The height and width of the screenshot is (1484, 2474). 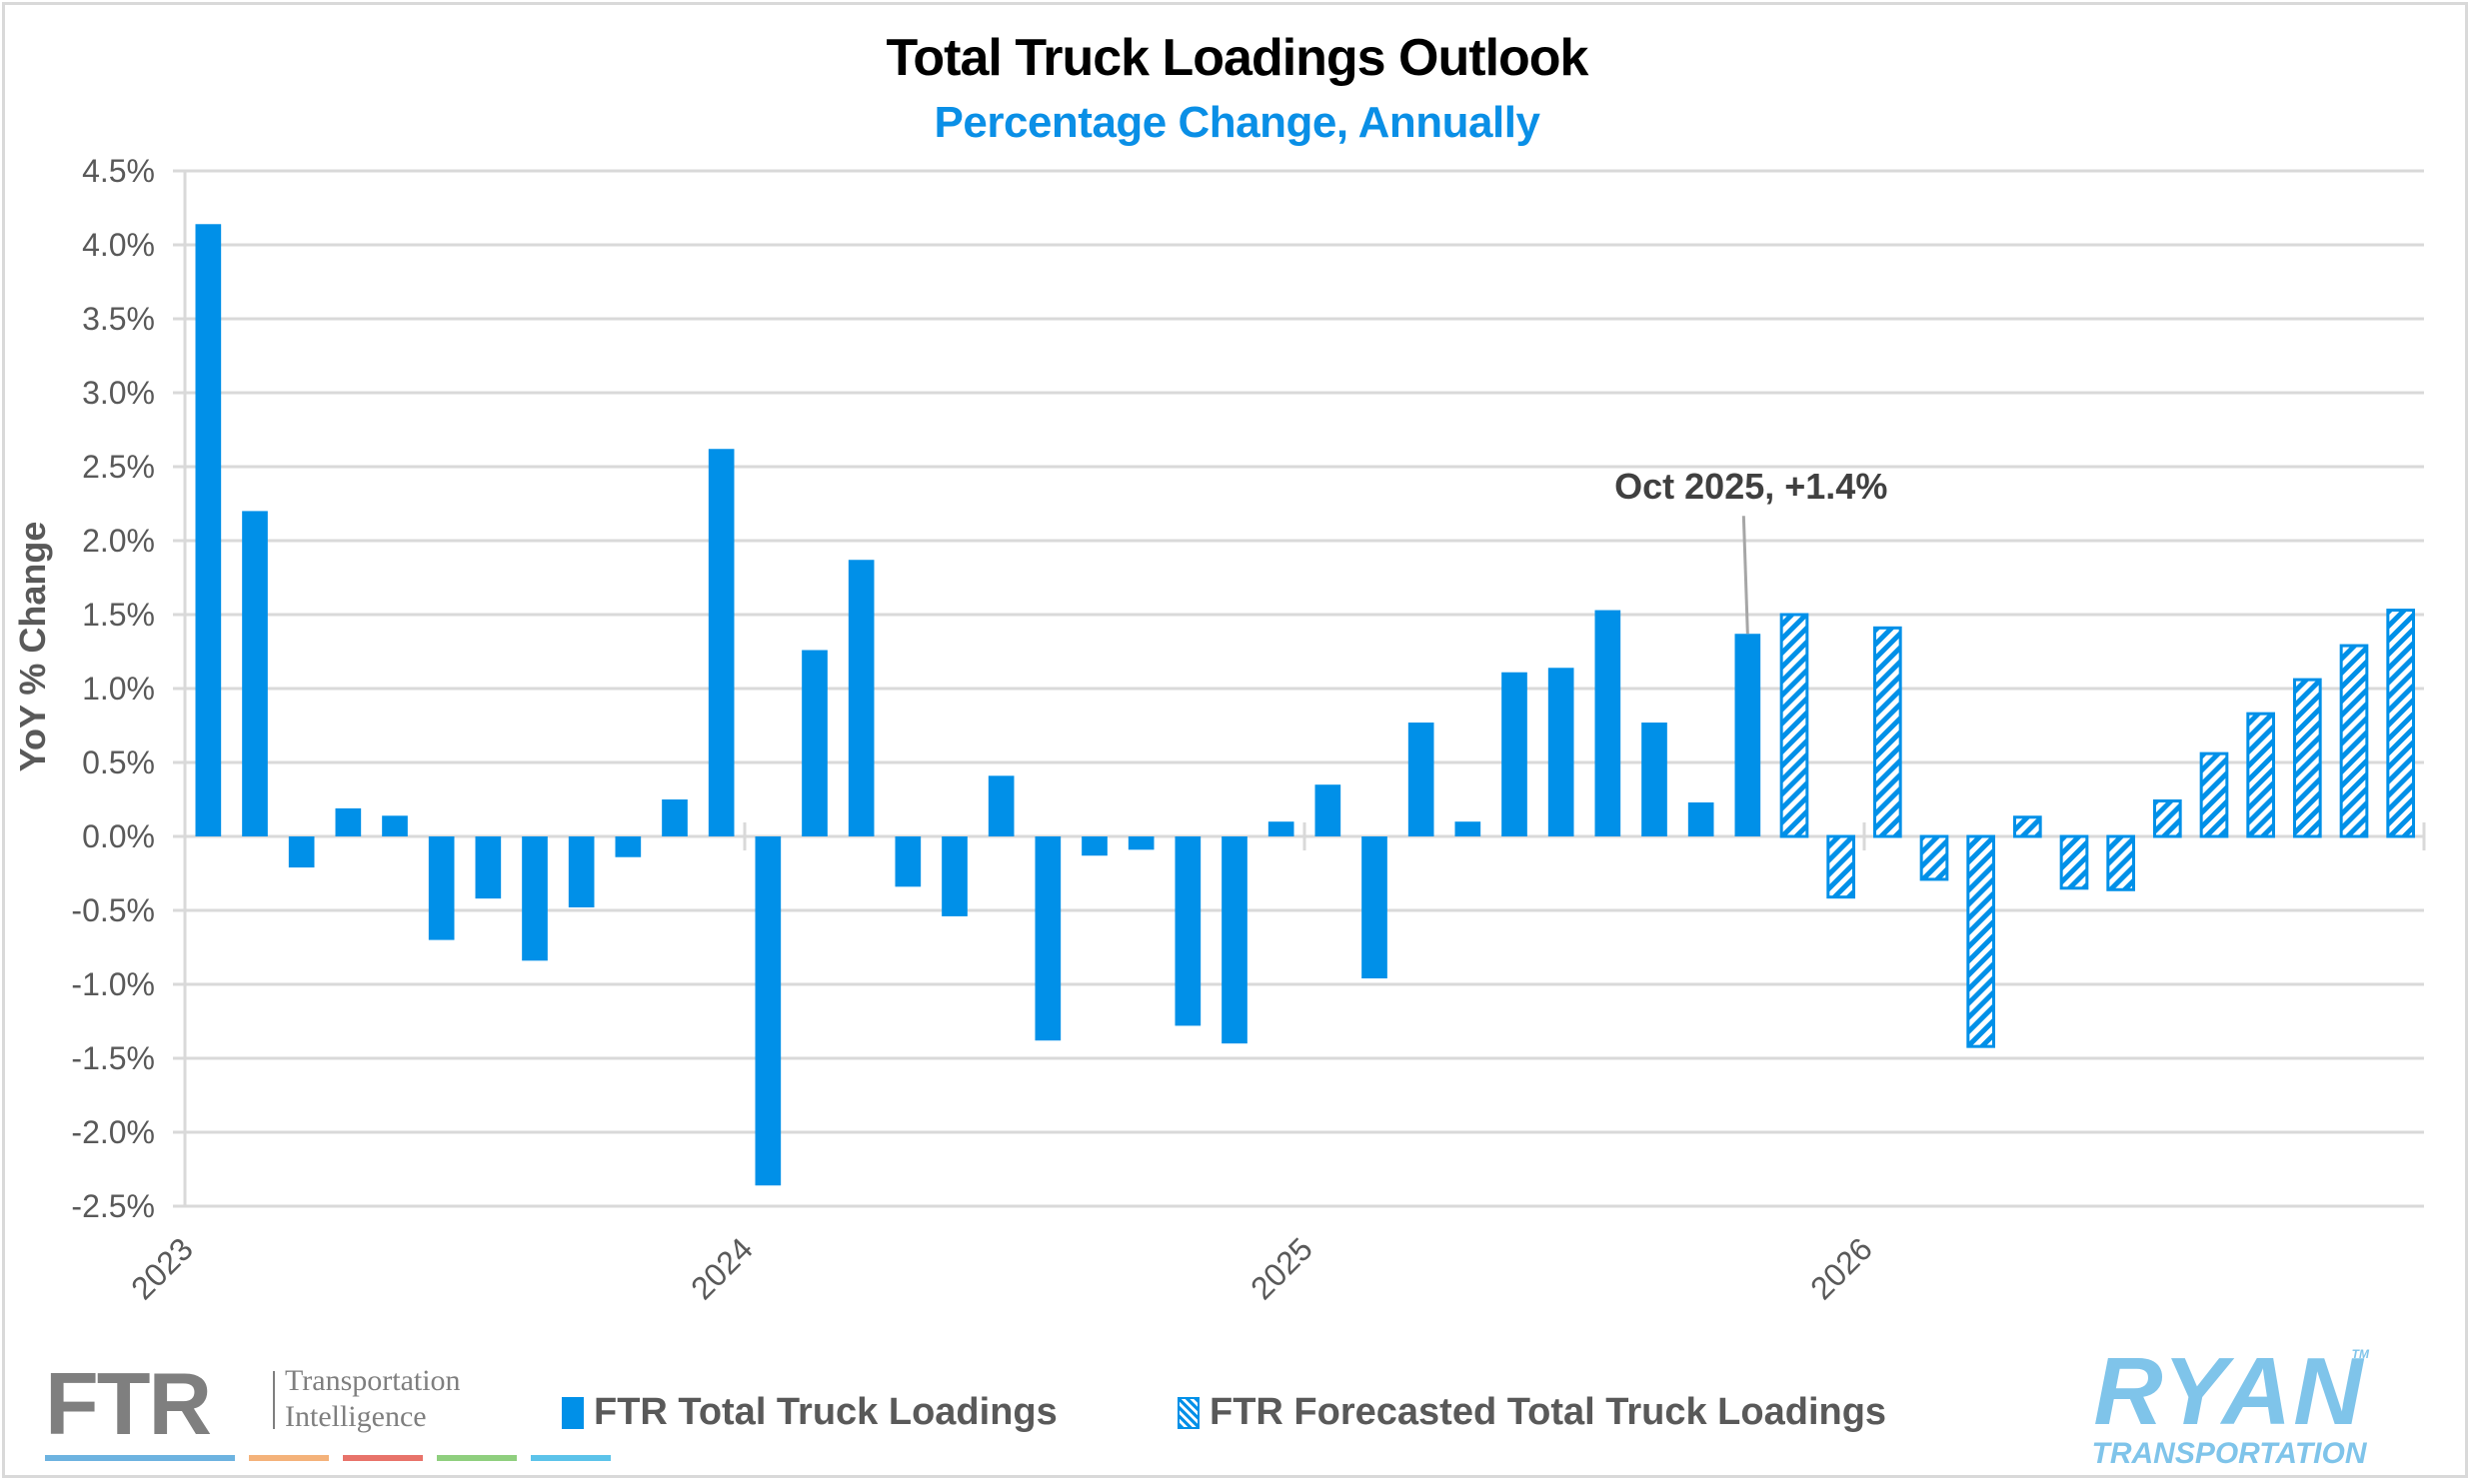 I want to click on legend-swatch-hatched, so click(x=1189, y=1412).